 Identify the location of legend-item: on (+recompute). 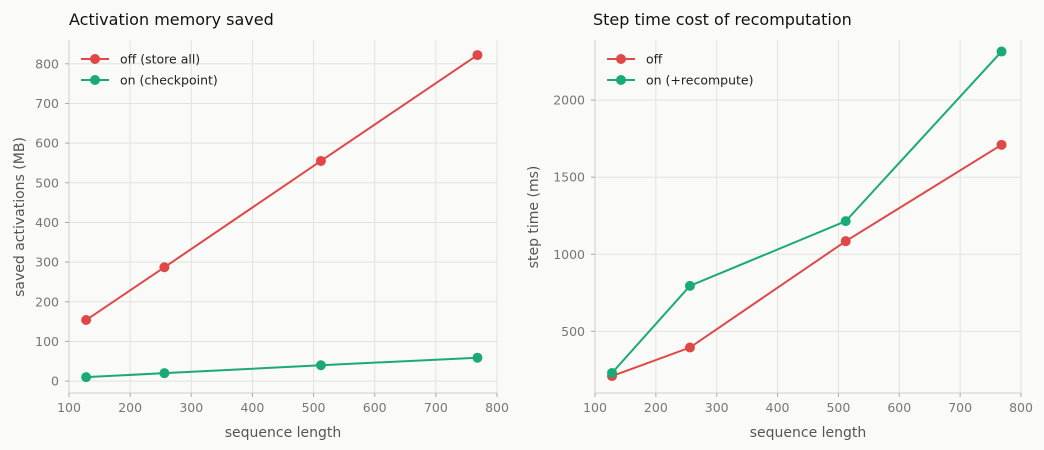
(680, 80).